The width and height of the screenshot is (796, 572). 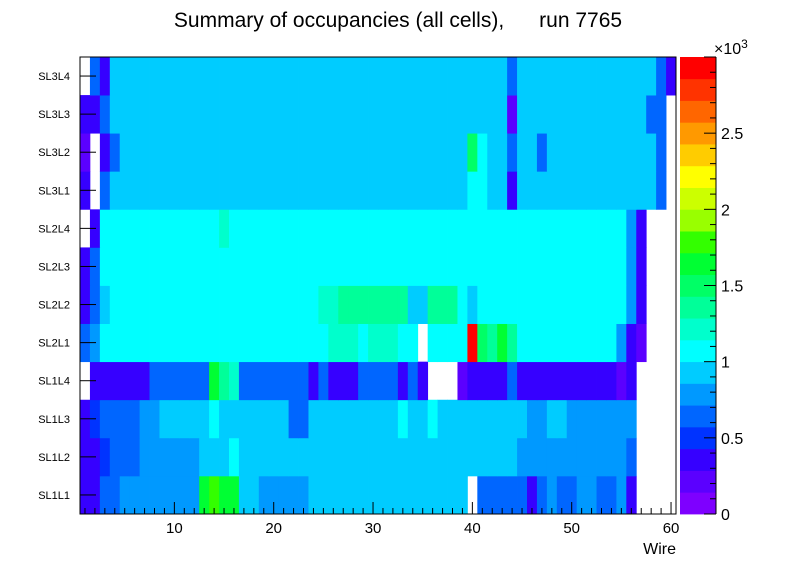 What do you see at coordinates (381, 519) in the screenshot?
I see `x-axis: 10 20 30 40 50 60` at bounding box center [381, 519].